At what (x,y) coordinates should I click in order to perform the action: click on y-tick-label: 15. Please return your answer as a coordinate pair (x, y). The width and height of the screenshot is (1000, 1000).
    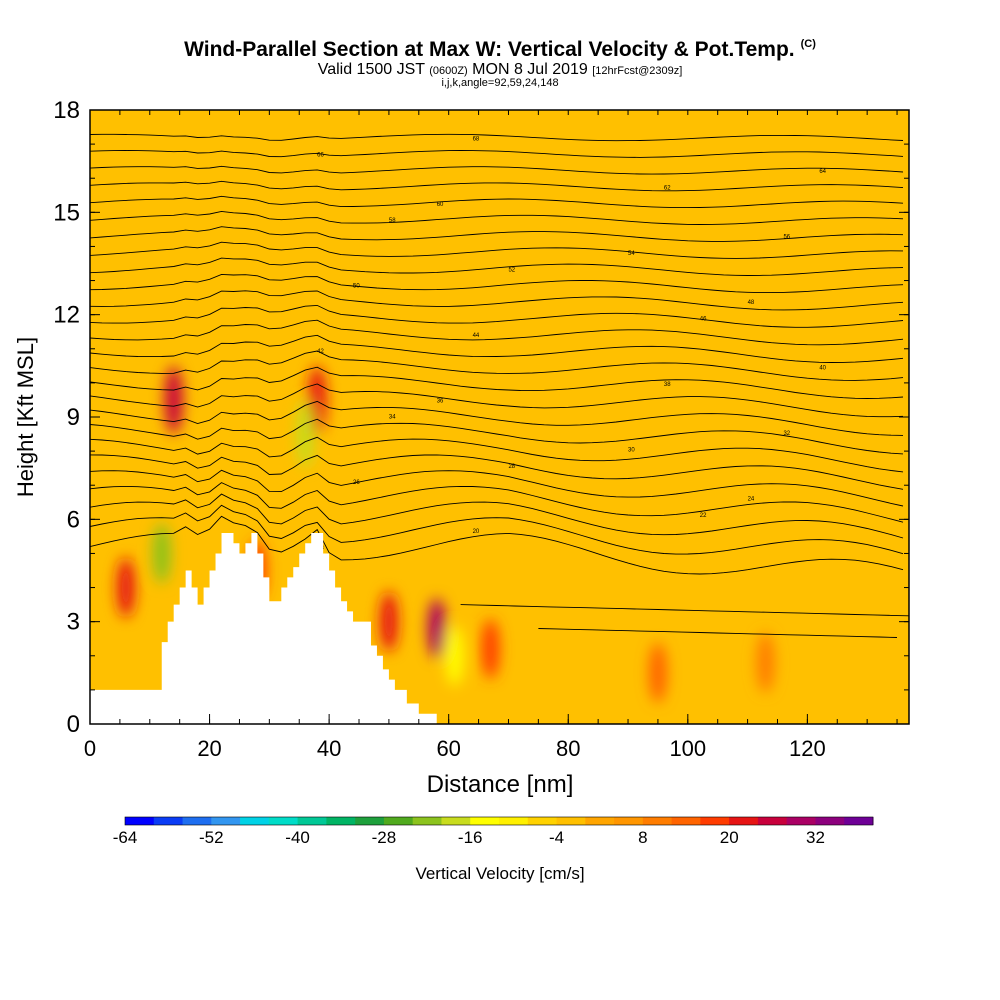
    Looking at the image, I should click on (66, 212).